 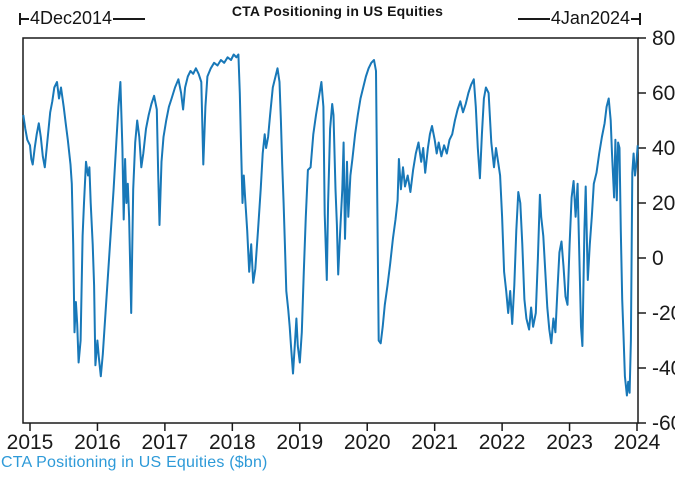 I want to click on x-axis-label: 2018, so click(x=232, y=442).